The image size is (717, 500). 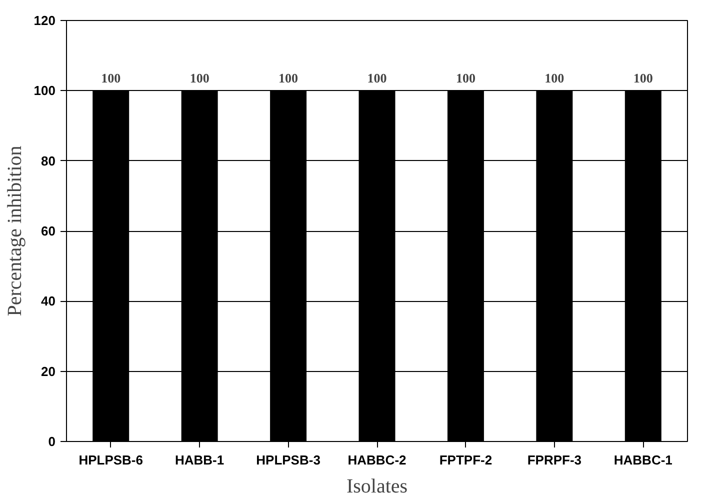 I want to click on x-tick-label: HPLPSB-3, so click(x=288, y=460).